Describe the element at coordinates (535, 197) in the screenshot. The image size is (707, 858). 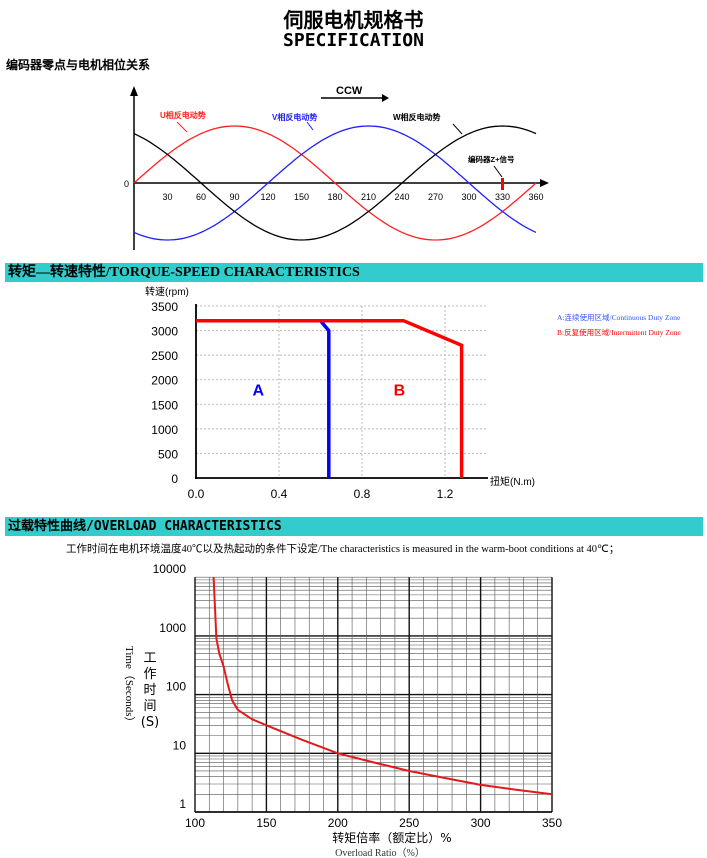
I see `x-tick-label: 360` at that location.